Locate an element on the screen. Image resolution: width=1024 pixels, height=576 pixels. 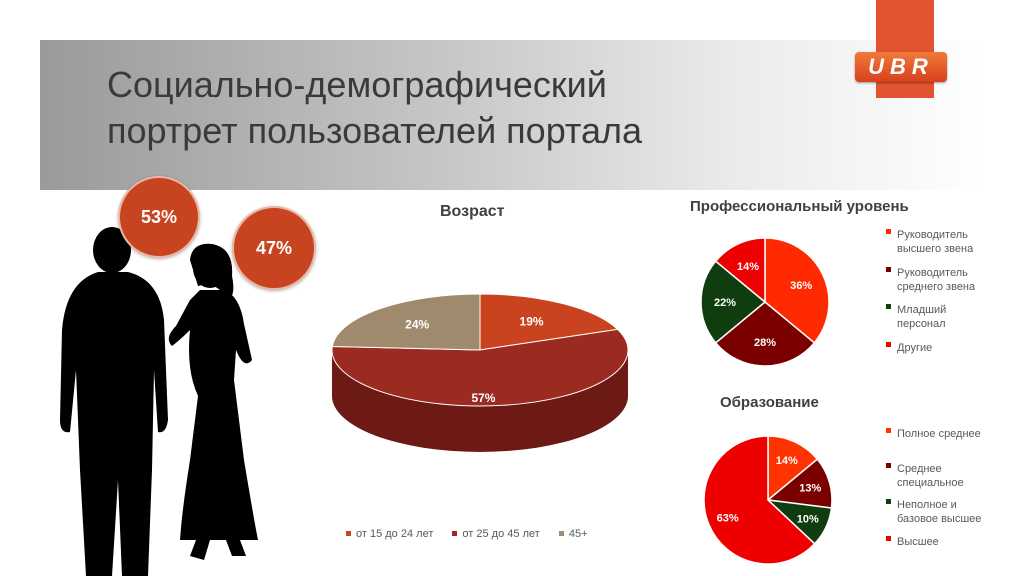
age-legend: от 15 до 24 лет от 25 до 45 лет 45+ is located at coordinates (475, 534).